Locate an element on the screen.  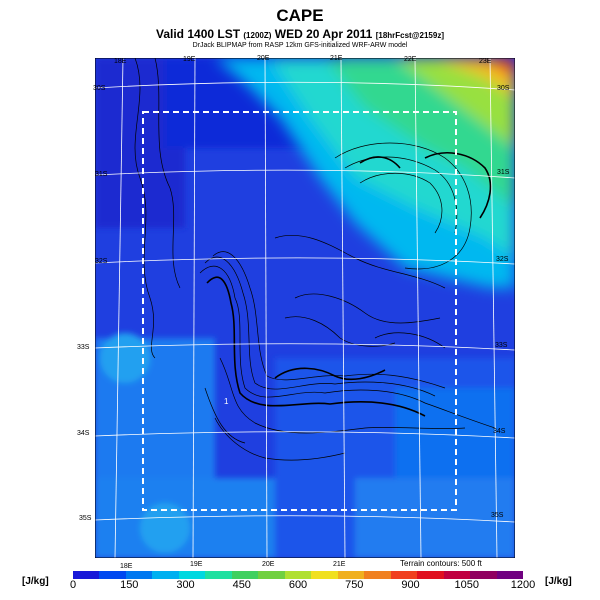
color-scale-label: 0 is located at coordinates (73, 585).